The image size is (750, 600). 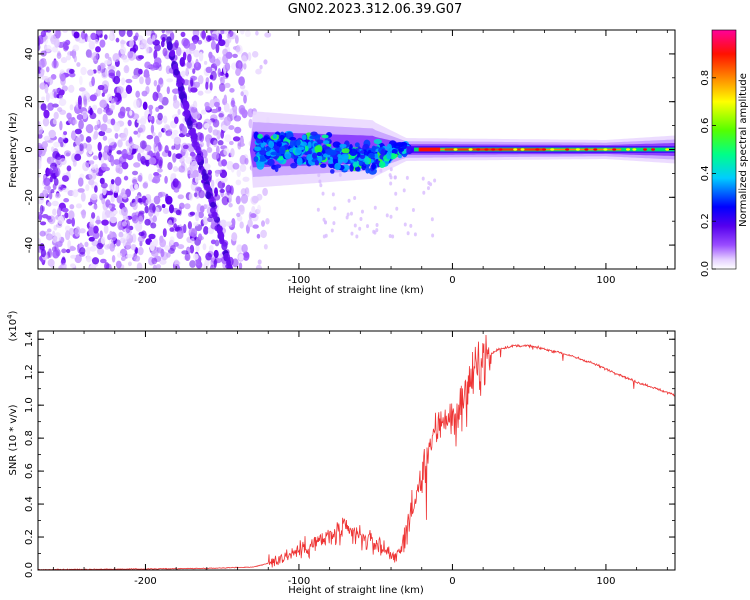 What do you see at coordinates (13, 330) in the screenshot?
I see `multiplier-prefix: (x10` at bounding box center [13, 330].